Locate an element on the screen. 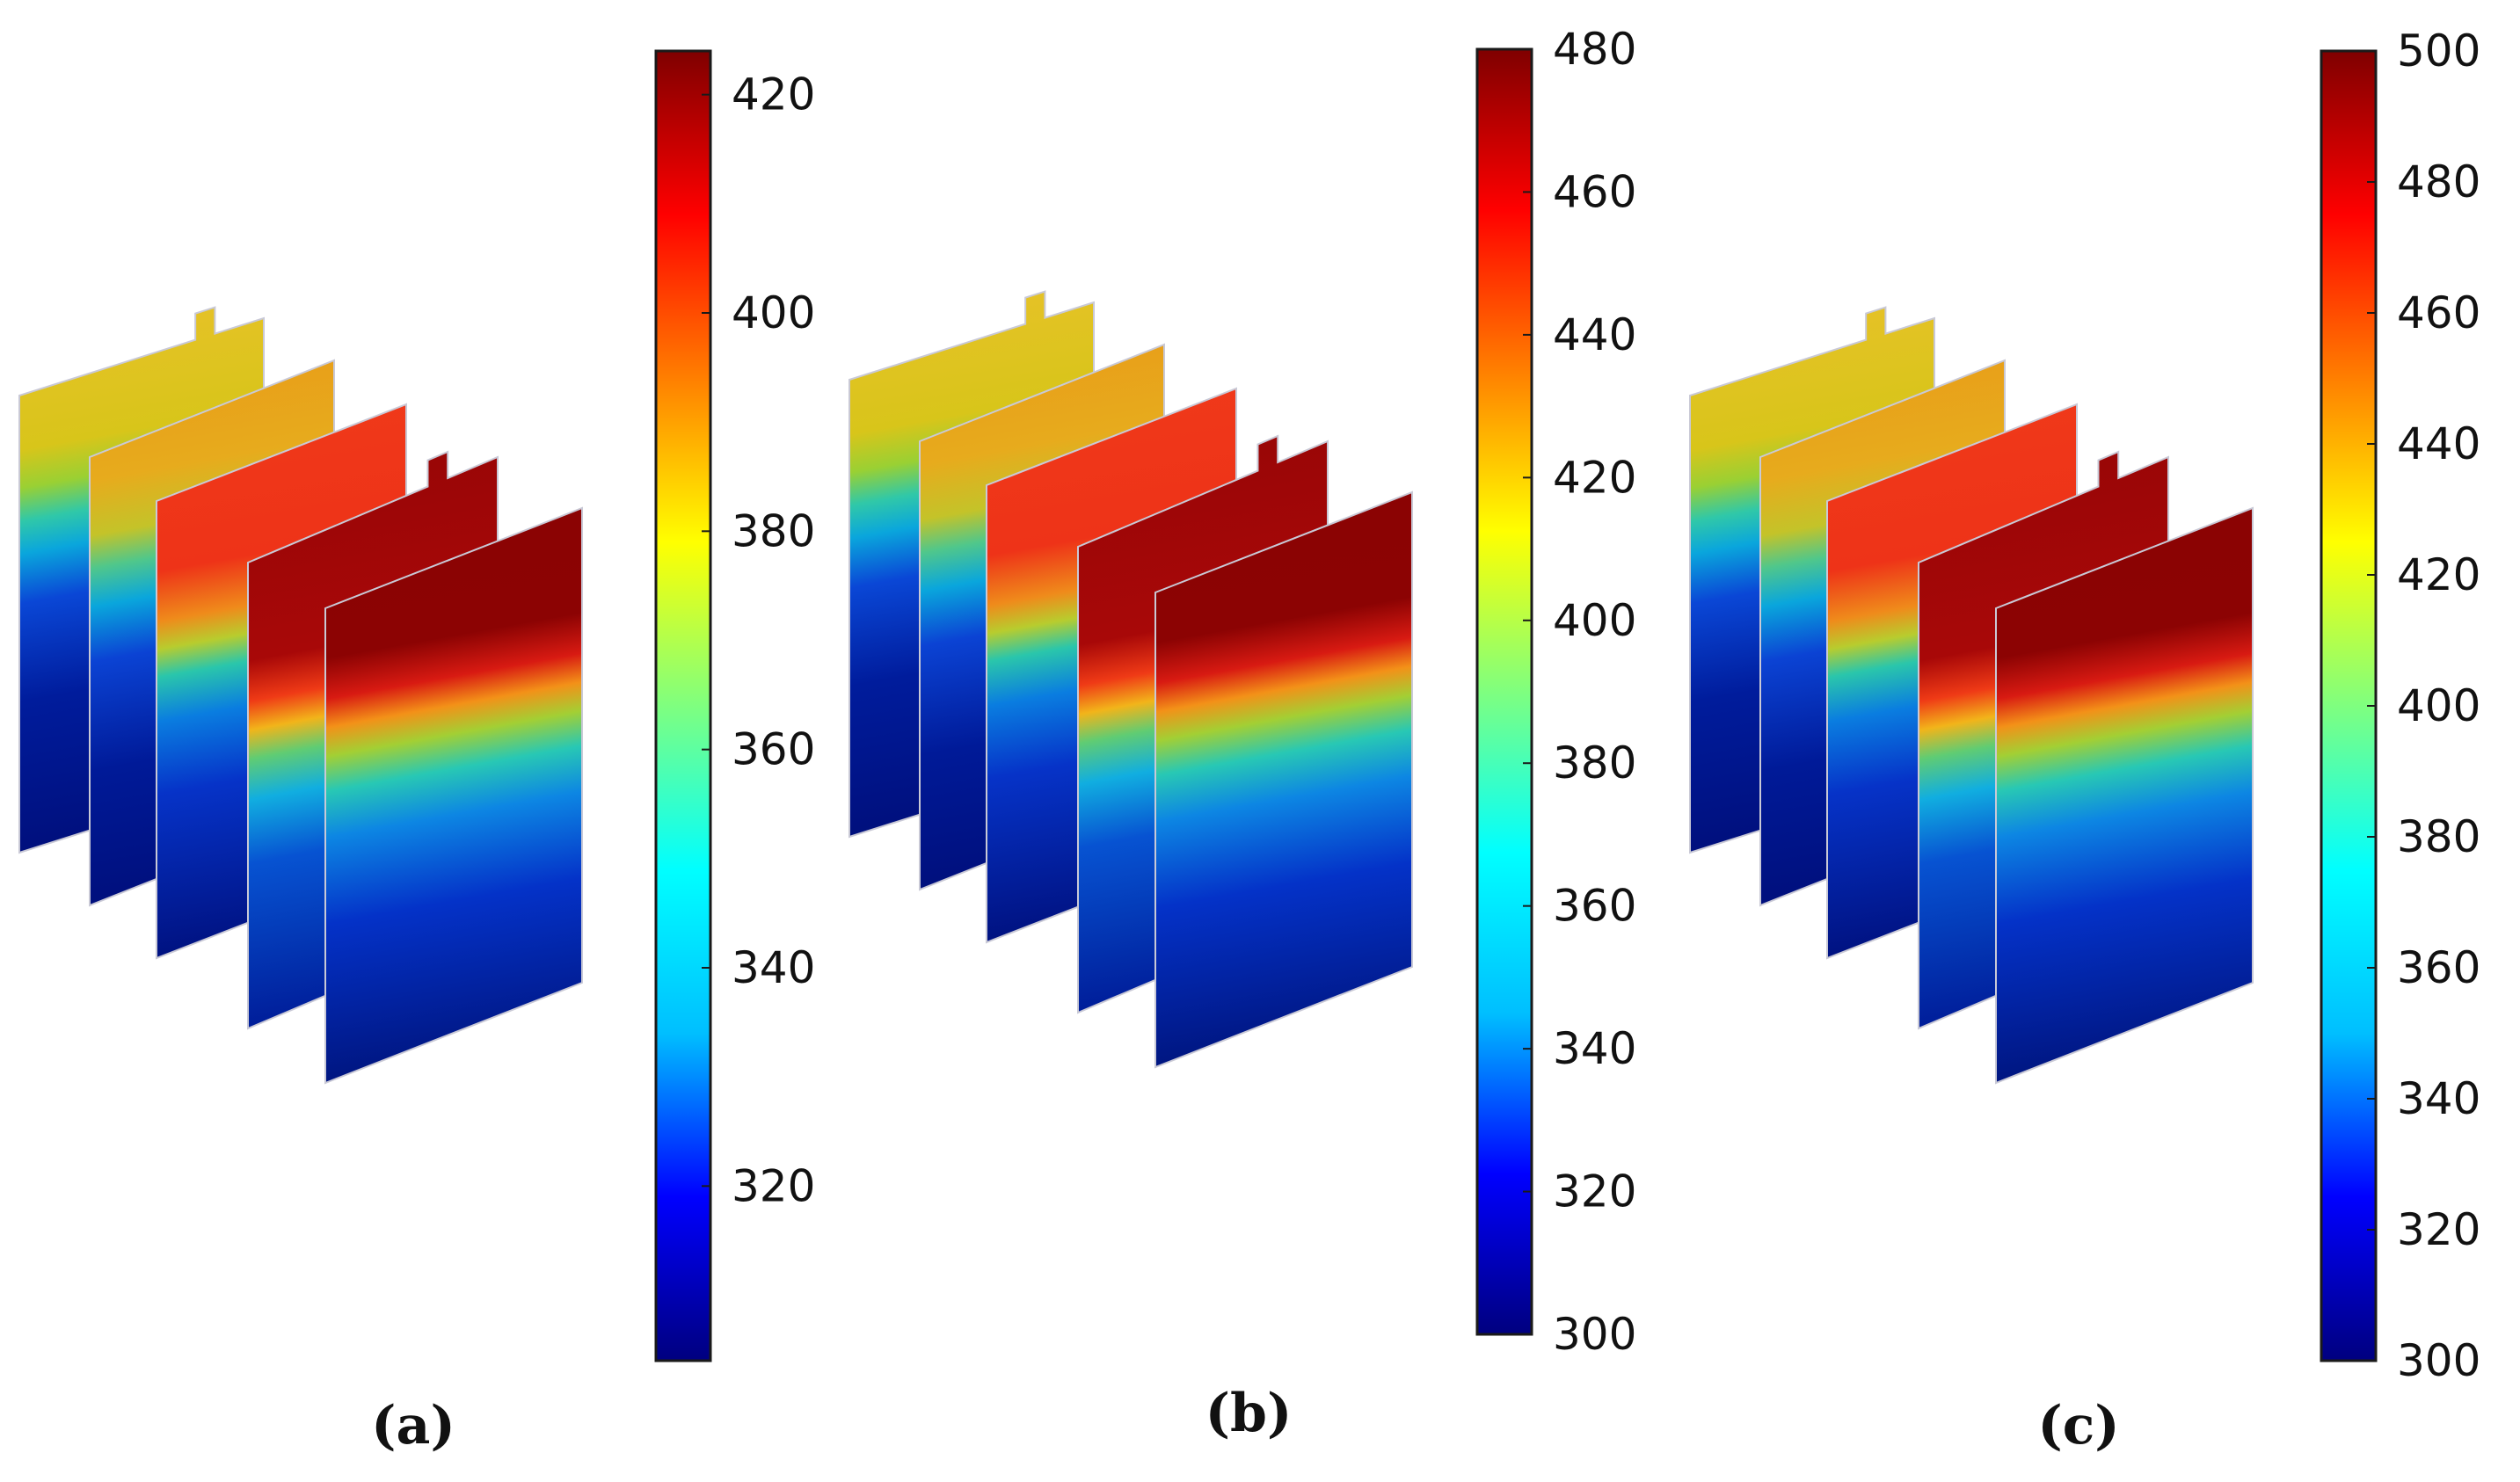  colorbar-a-bar is located at coordinates (683, 705).